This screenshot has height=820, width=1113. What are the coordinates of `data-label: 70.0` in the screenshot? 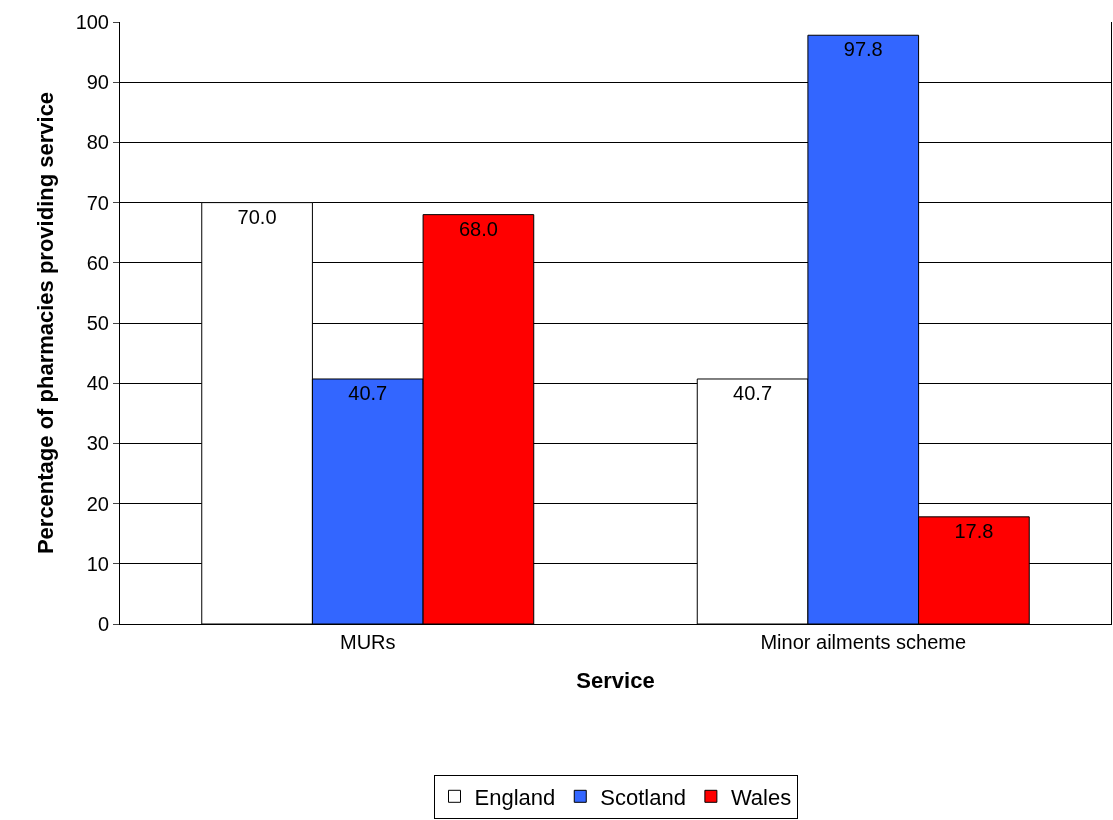 It's located at (257, 216).